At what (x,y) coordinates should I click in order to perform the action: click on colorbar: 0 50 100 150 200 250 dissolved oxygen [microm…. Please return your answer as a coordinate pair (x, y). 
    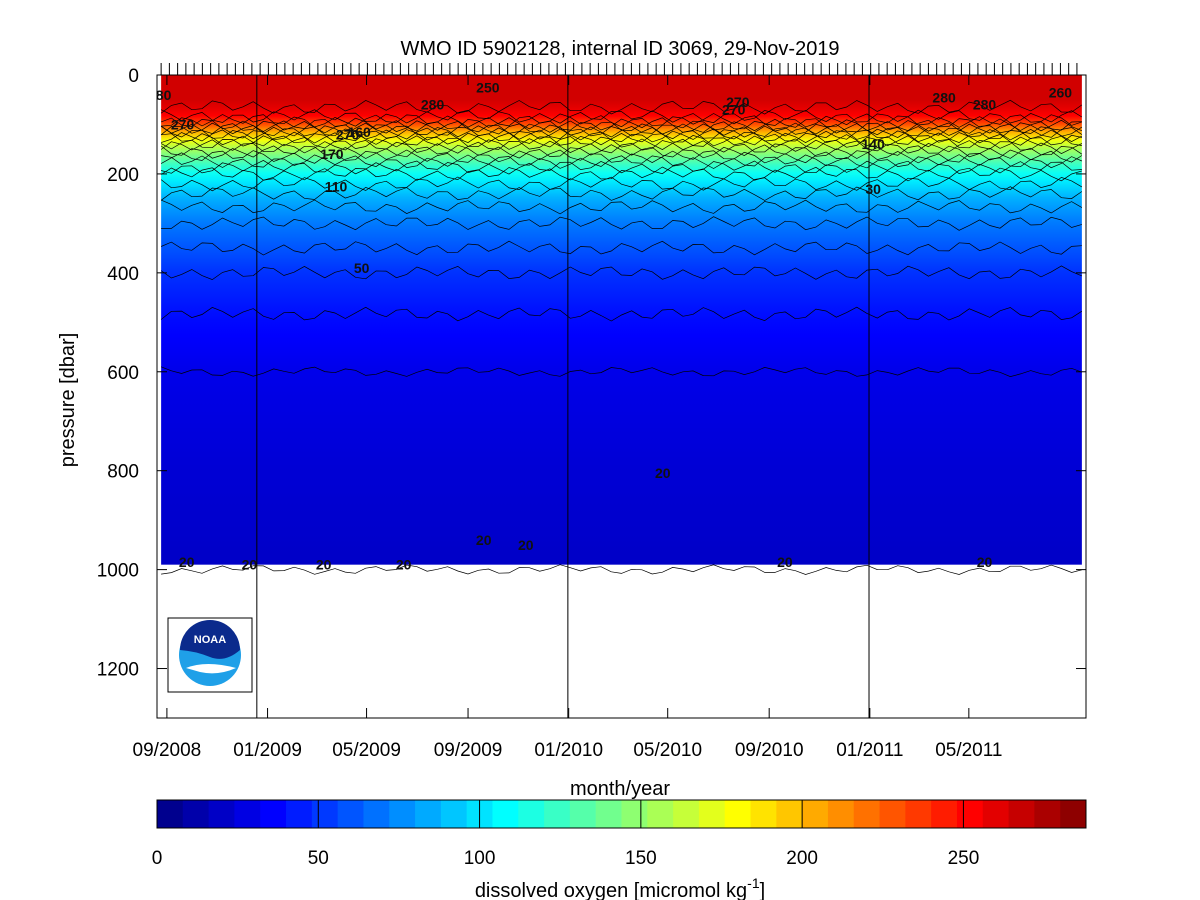
    Looking at the image, I should click on (619, 849).